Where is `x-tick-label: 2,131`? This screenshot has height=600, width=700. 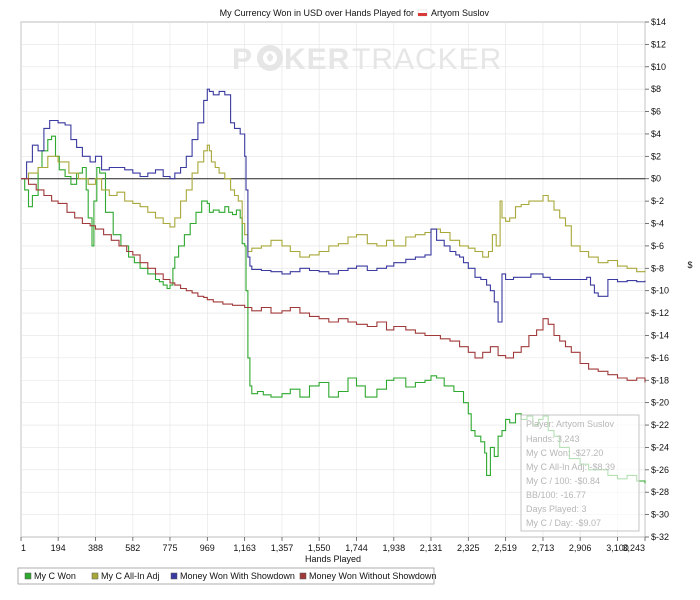 x-tick-label: 2,131 is located at coordinates (431, 548).